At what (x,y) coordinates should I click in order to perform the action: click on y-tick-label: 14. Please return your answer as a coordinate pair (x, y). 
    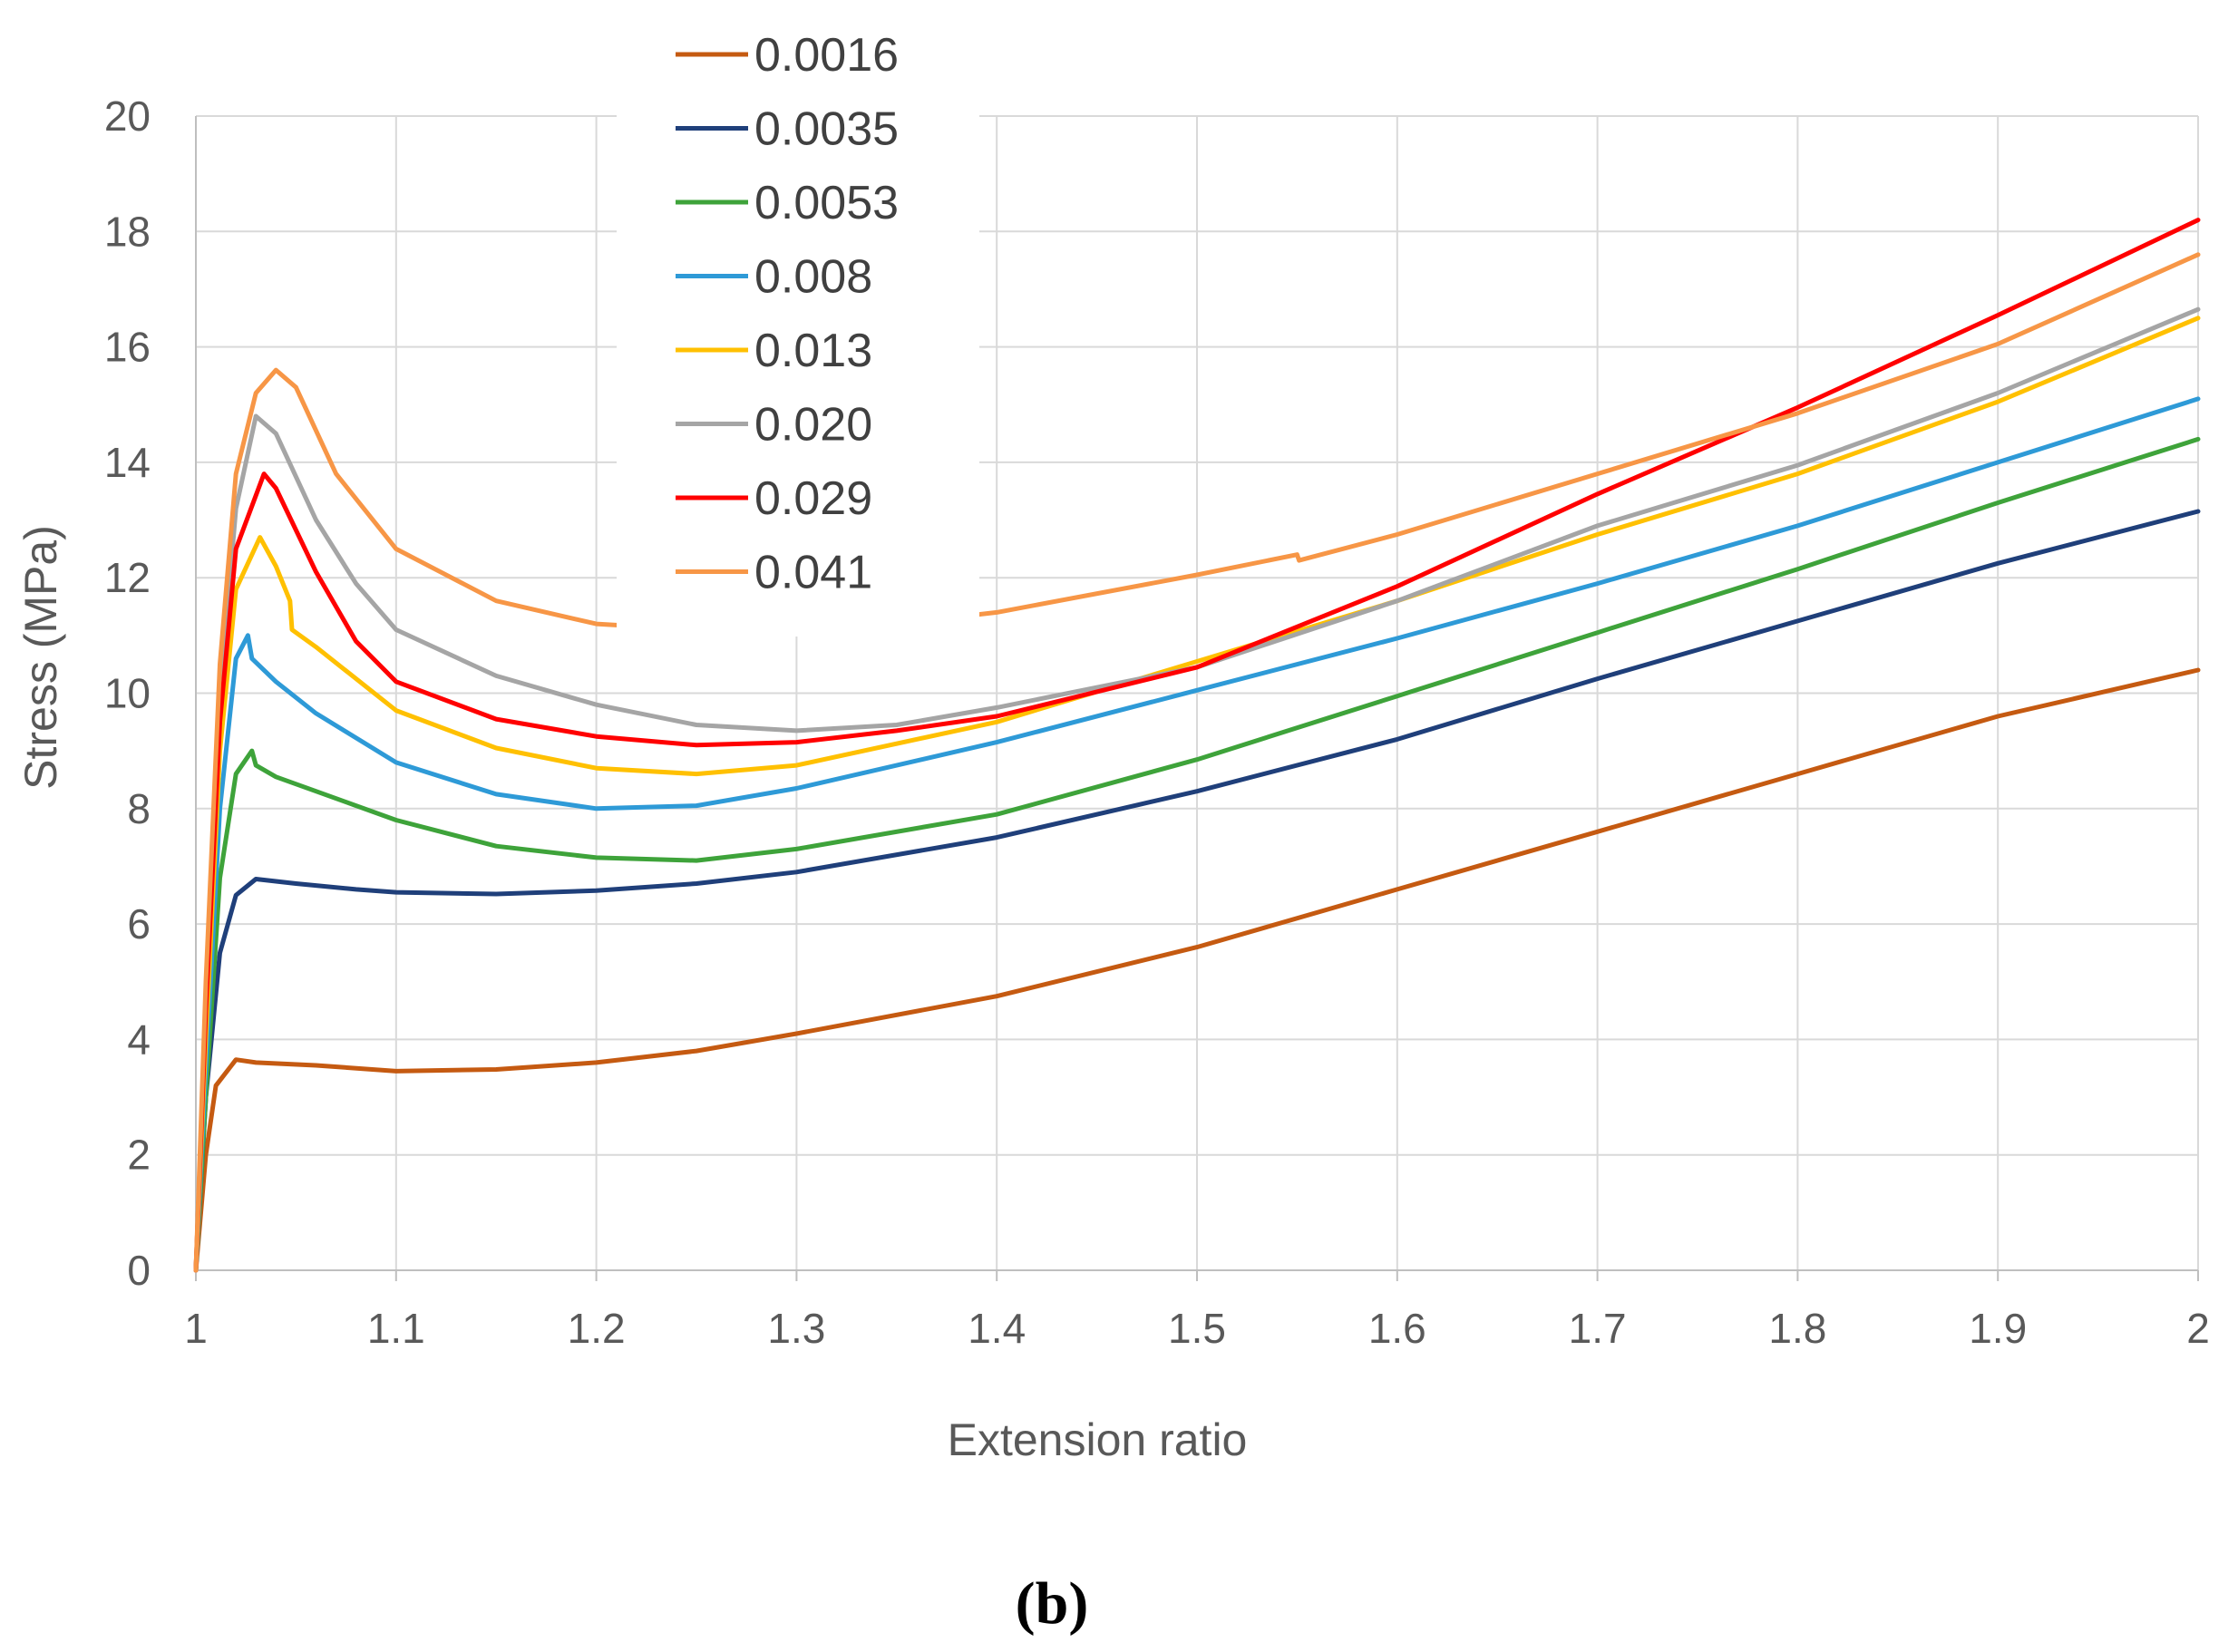
    Looking at the image, I should click on (127, 462).